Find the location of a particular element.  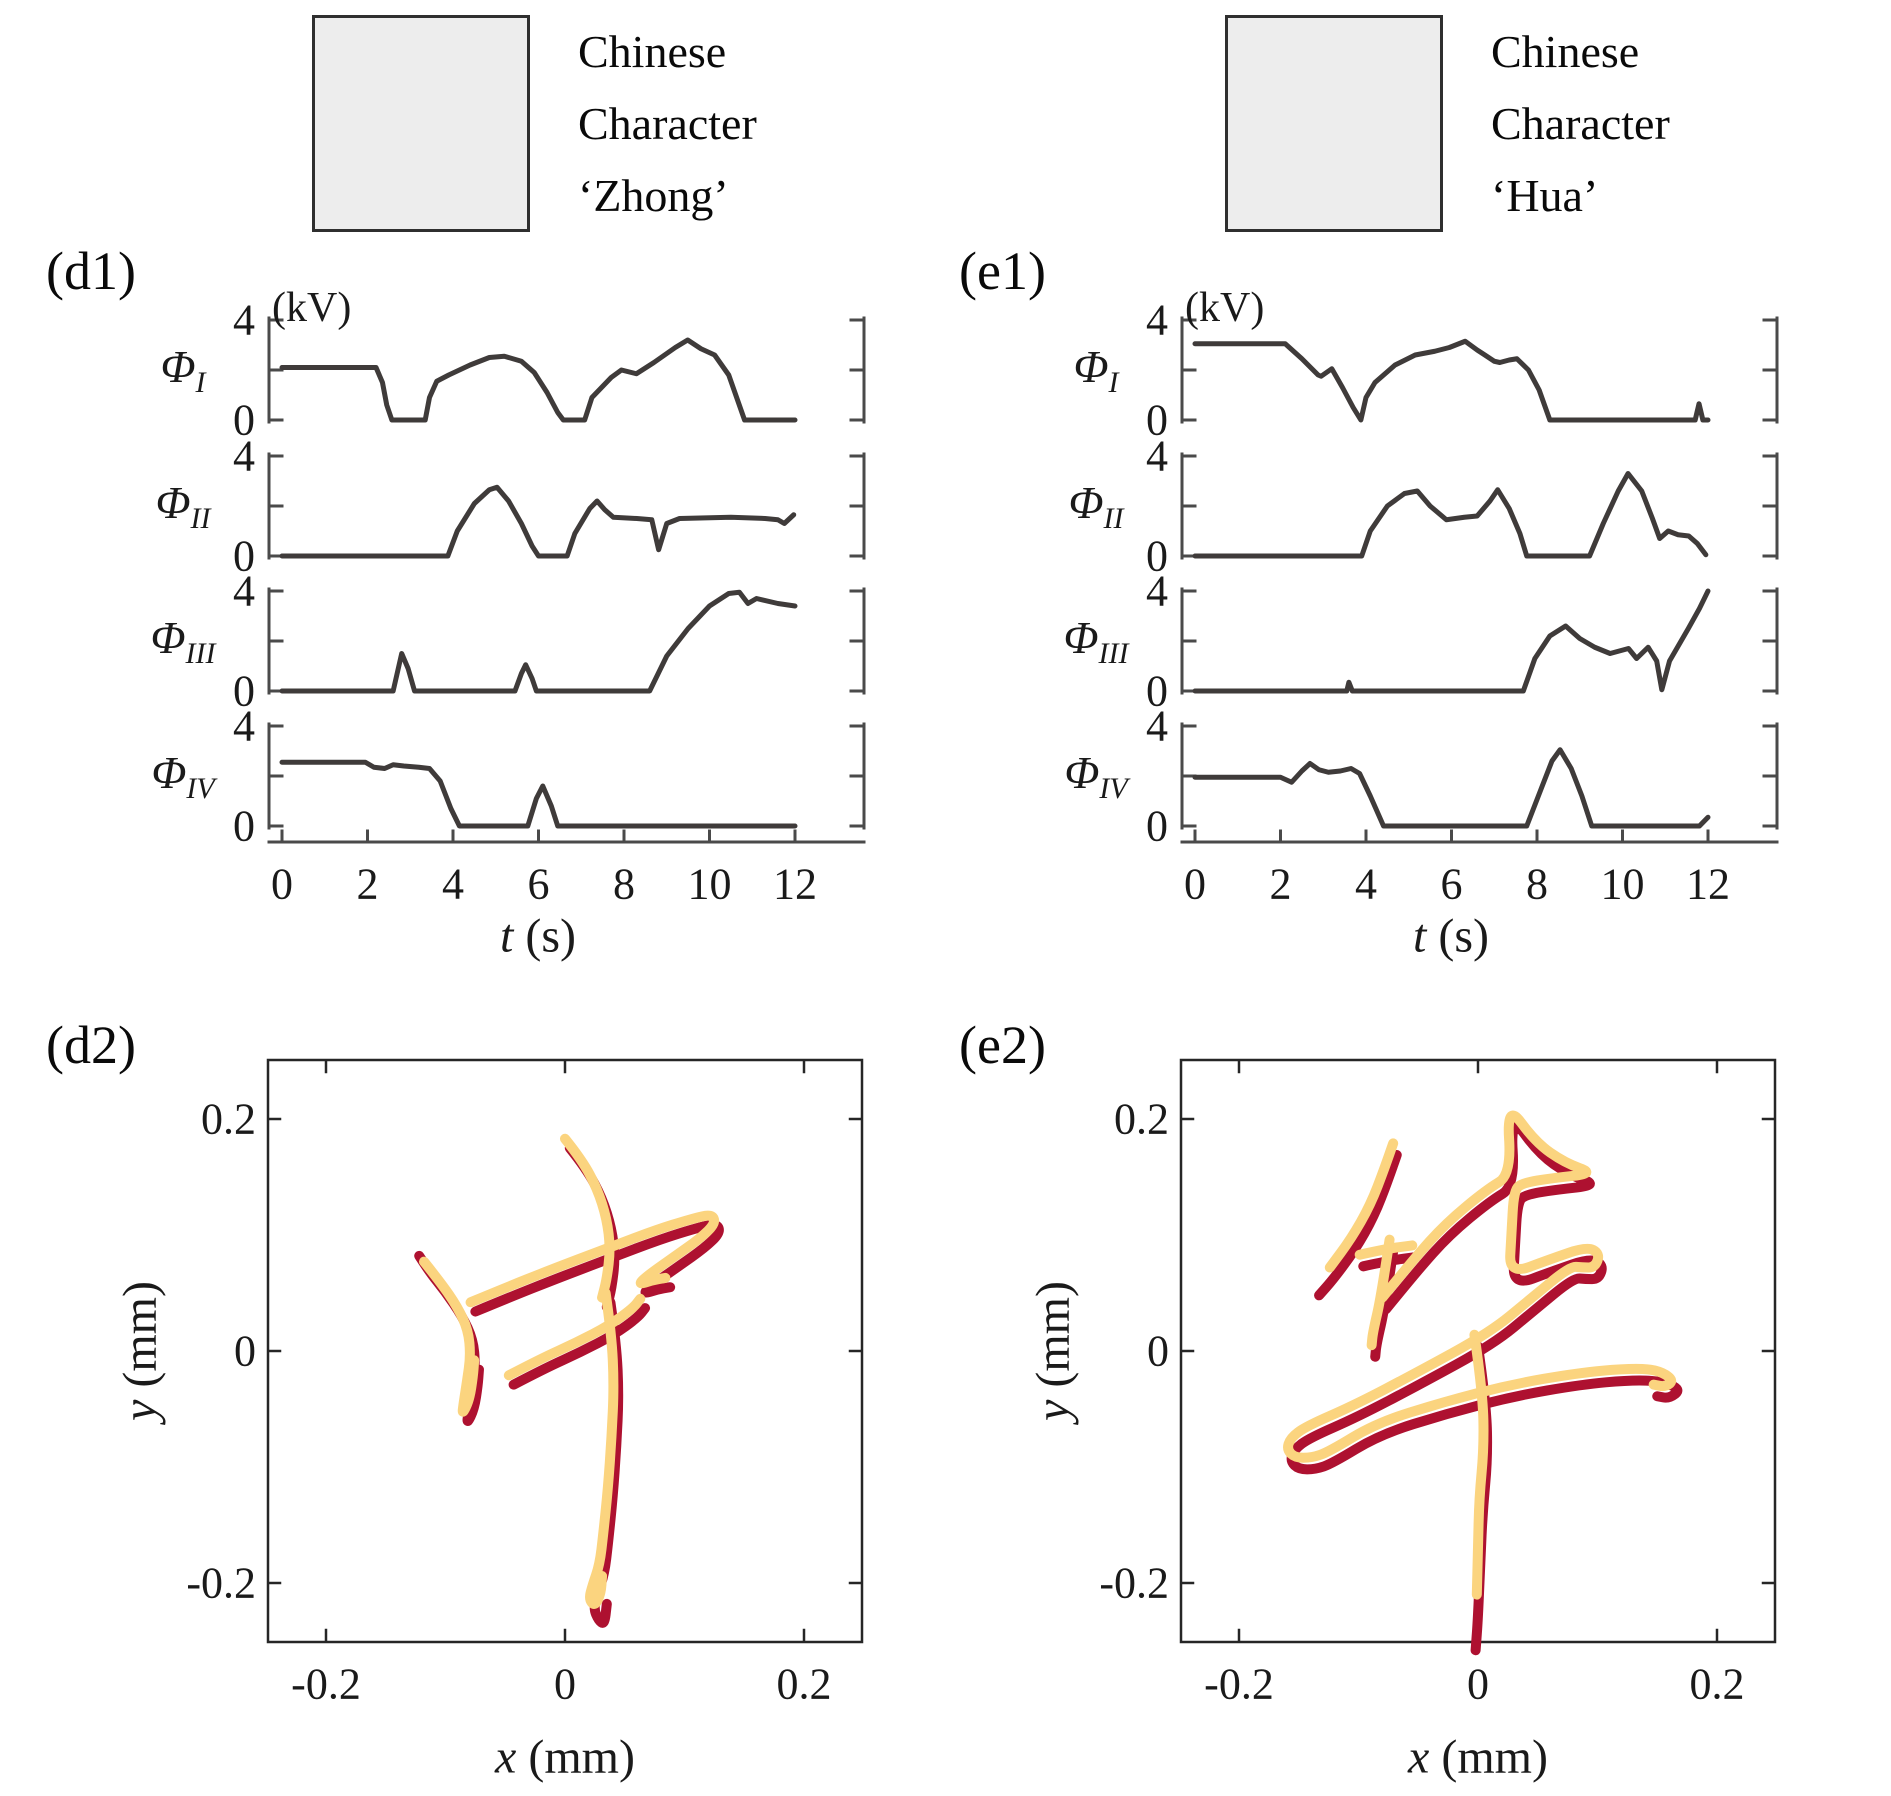

e1-Phi_II-ytick-4: 4 is located at coordinates (1157, 456).